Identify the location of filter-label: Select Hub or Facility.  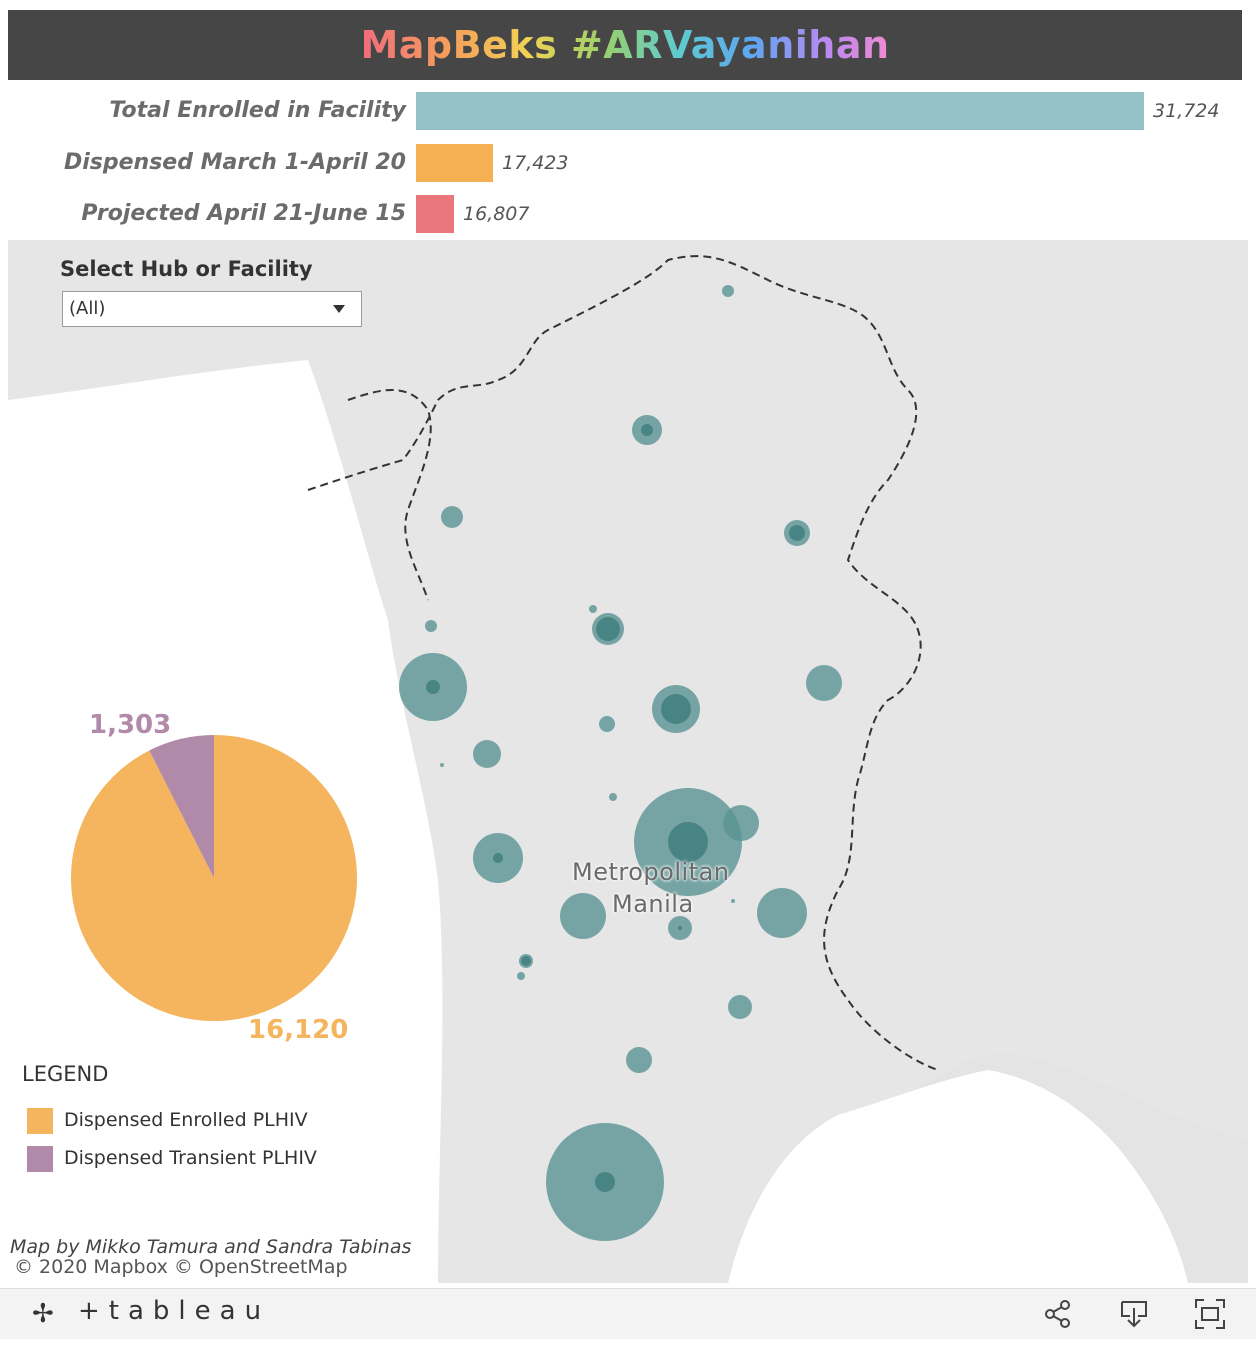
(186, 269).